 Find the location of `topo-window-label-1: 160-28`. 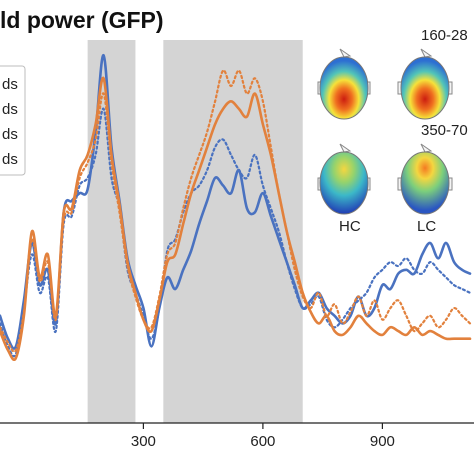

topo-window-label-1: 160-28 is located at coordinates (444, 35).